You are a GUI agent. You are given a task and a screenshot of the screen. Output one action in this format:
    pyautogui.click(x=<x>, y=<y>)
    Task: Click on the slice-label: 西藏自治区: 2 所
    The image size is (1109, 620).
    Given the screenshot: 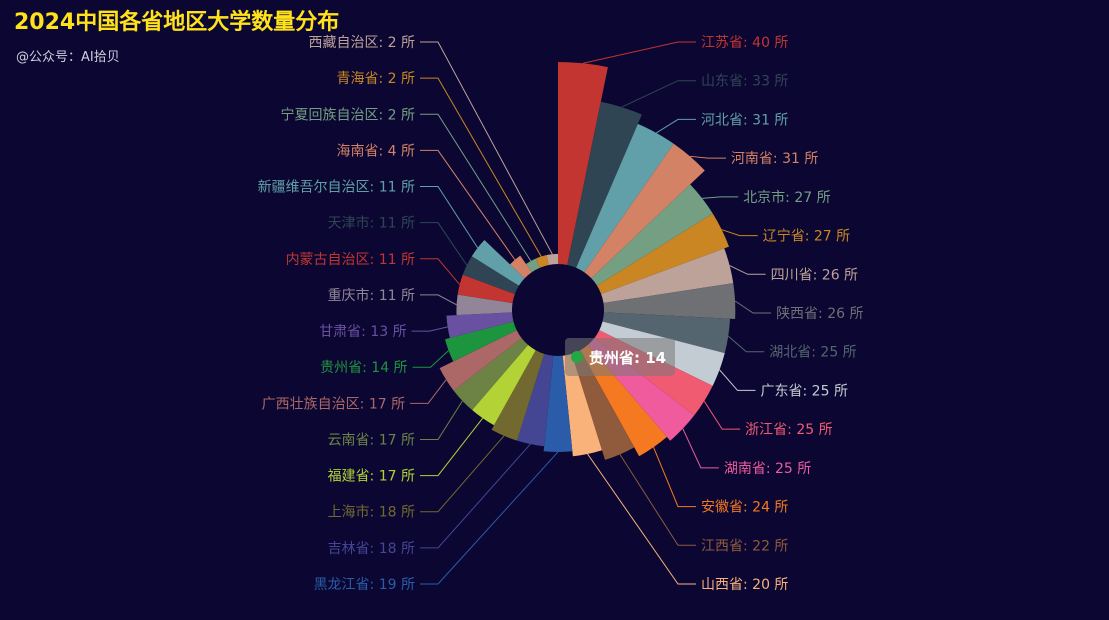 What is the action you would take?
    pyautogui.click(x=361, y=43)
    